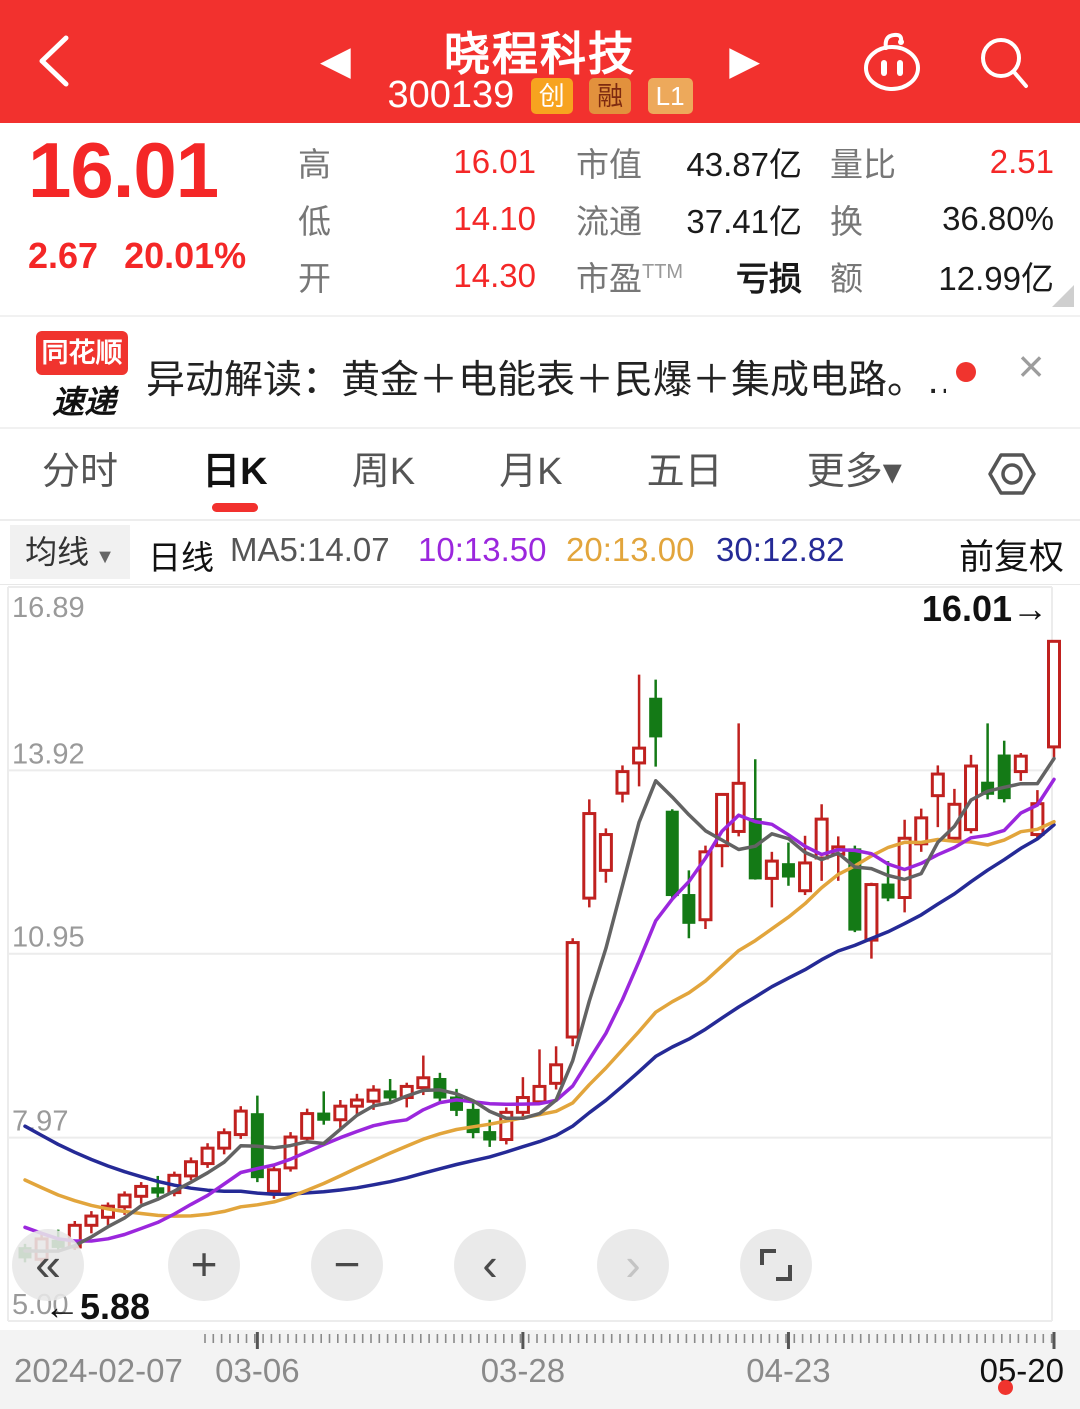 The image size is (1080, 1409). What do you see at coordinates (417, 275) in the screenshot?
I see `quote-row-open: 开 14.30` at bounding box center [417, 275].